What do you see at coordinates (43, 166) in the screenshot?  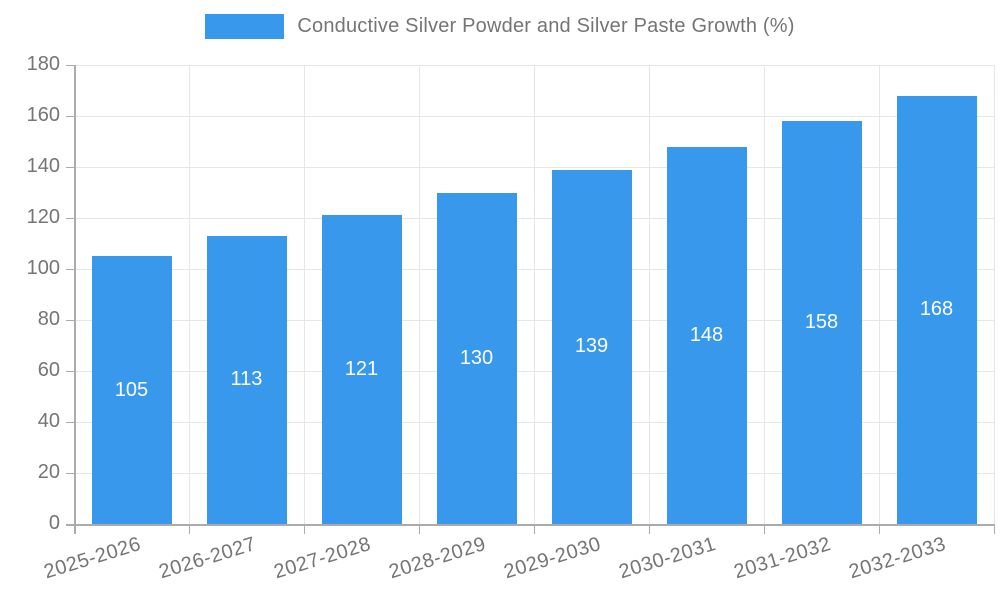 I see `y-tick-label: 140` at bounding box center [43, 166].